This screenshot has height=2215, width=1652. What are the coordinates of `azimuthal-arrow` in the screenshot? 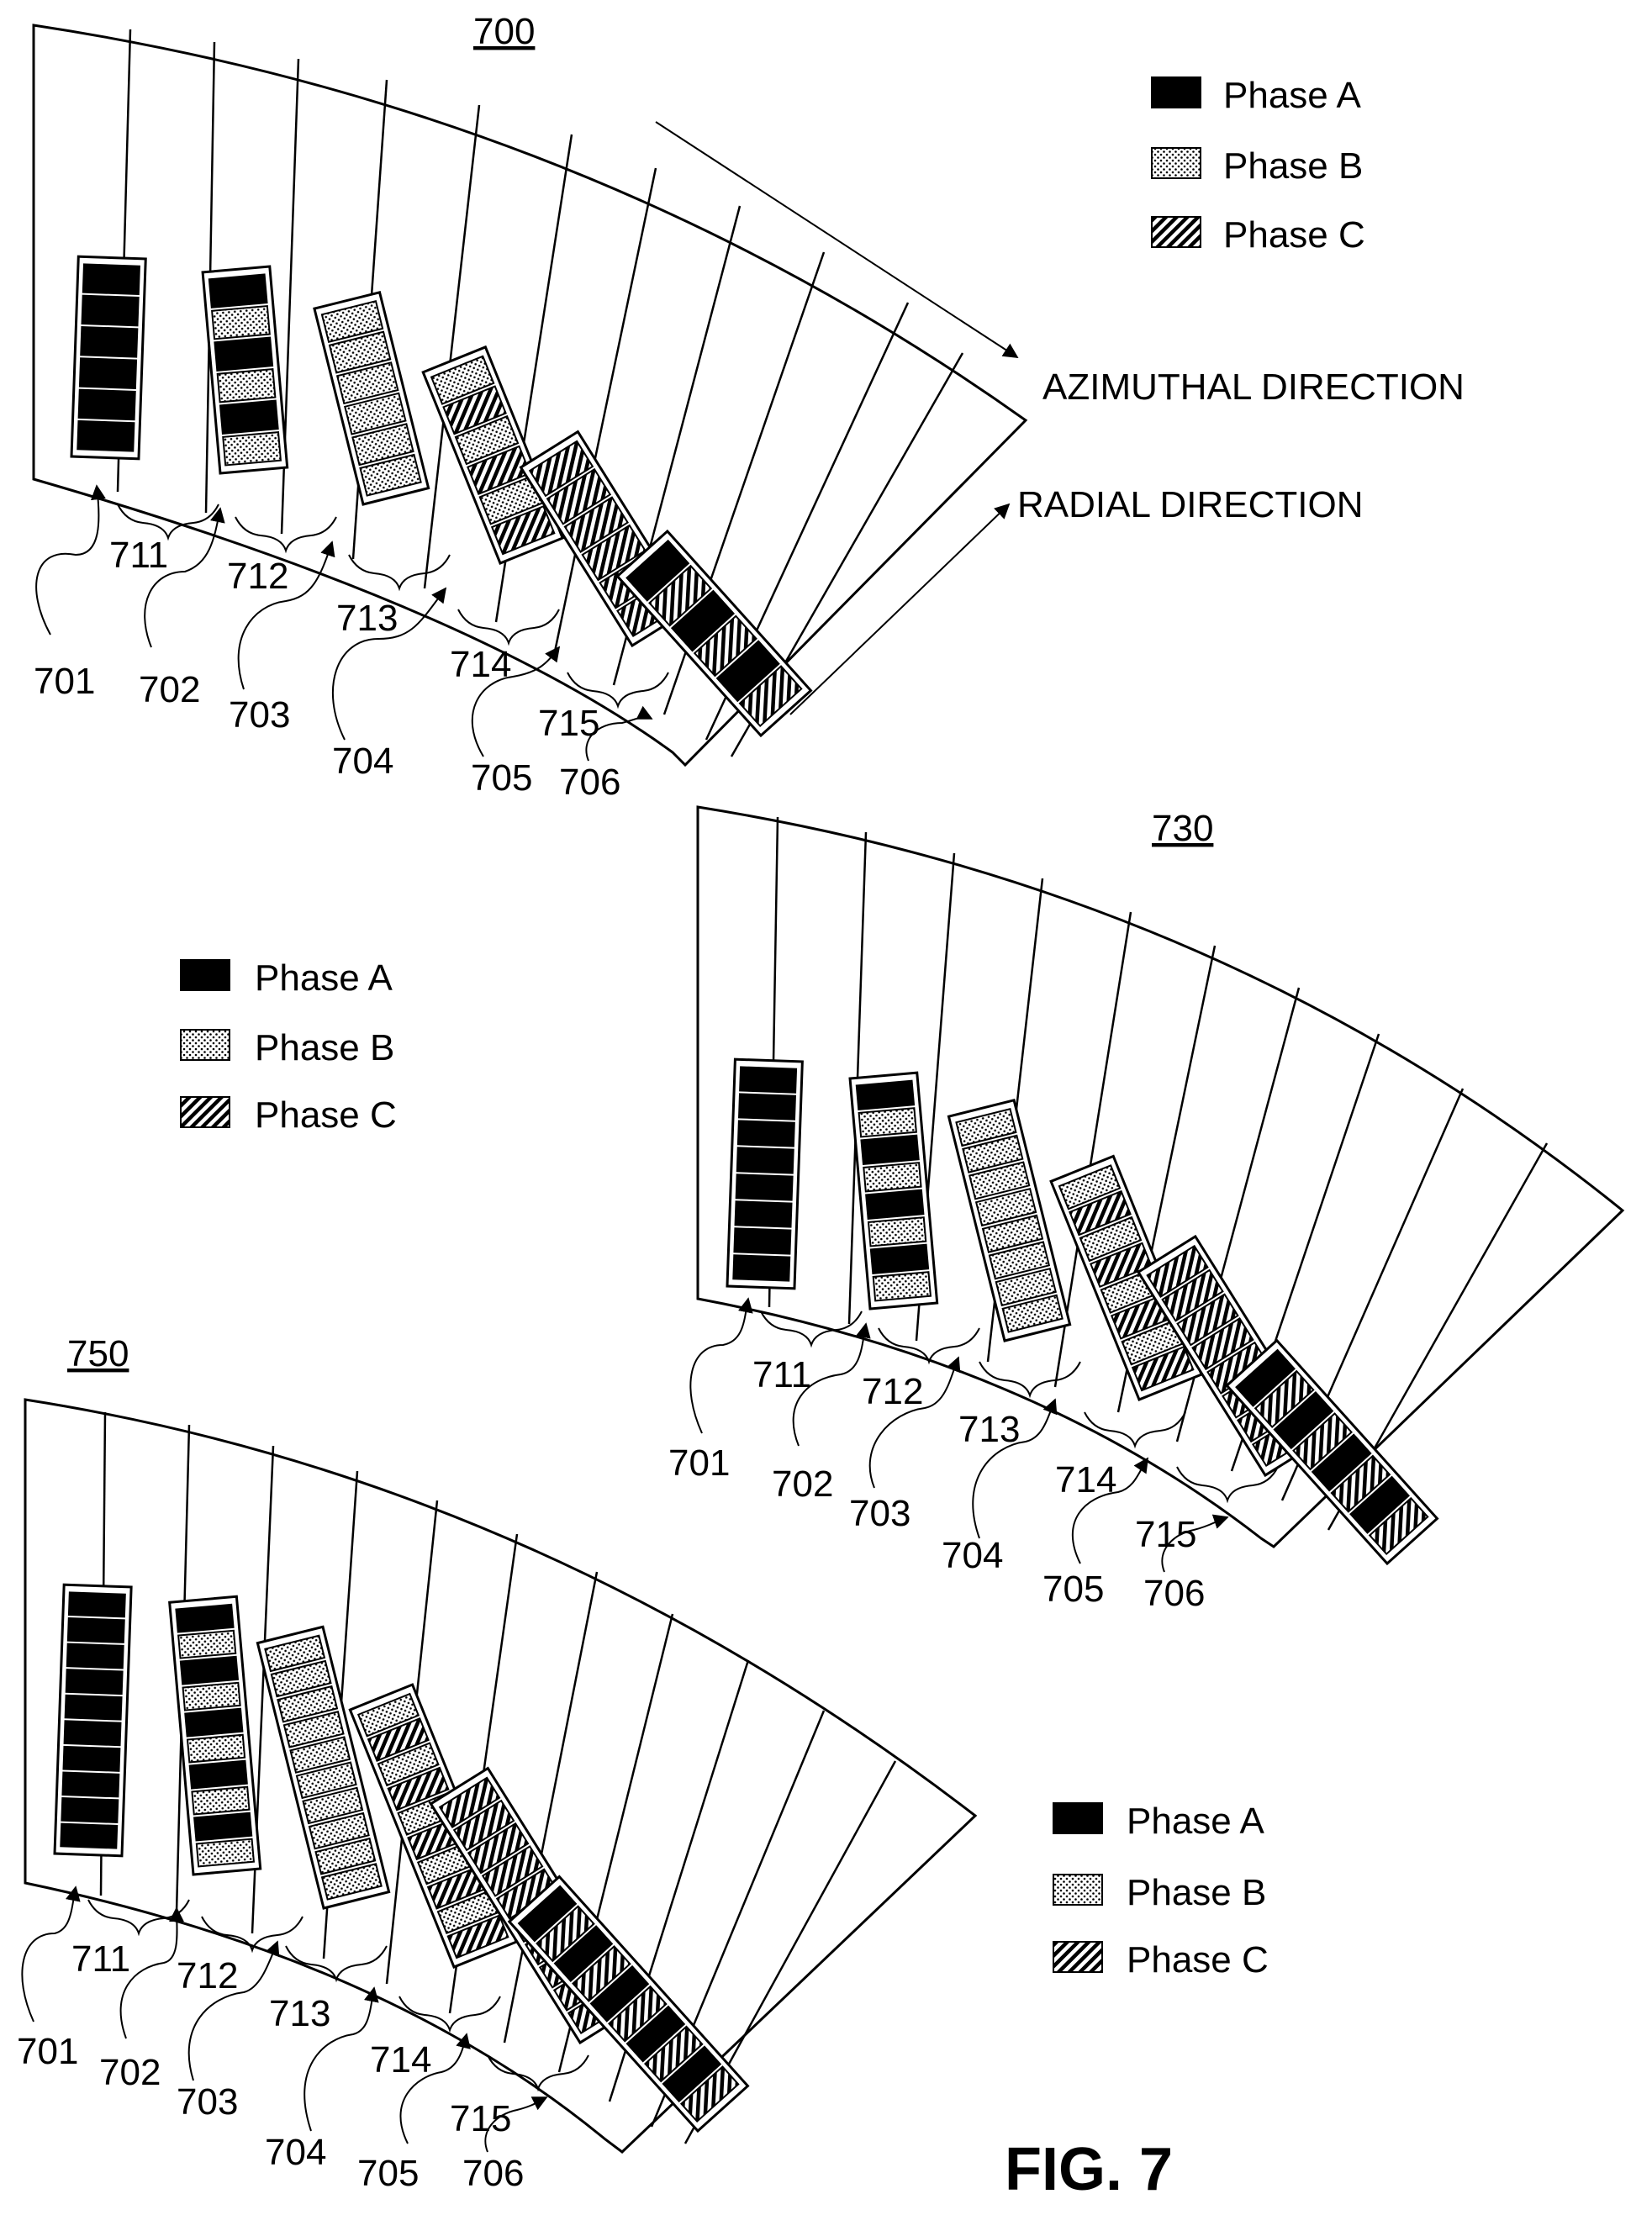 It's located at (837, 240).